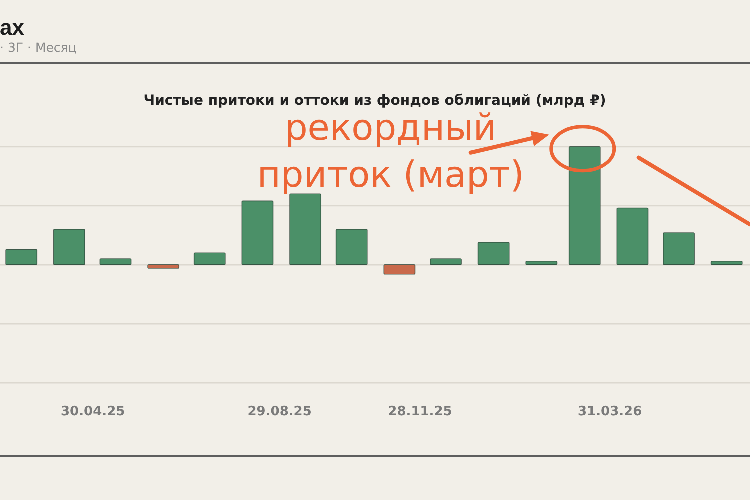 The width and height of the screenshot is (750, 500). What do you see at coordinates (390, 152) in the screenshot?
I see `annotation: рекордный приток (март)` at bounding box center [390, 152].